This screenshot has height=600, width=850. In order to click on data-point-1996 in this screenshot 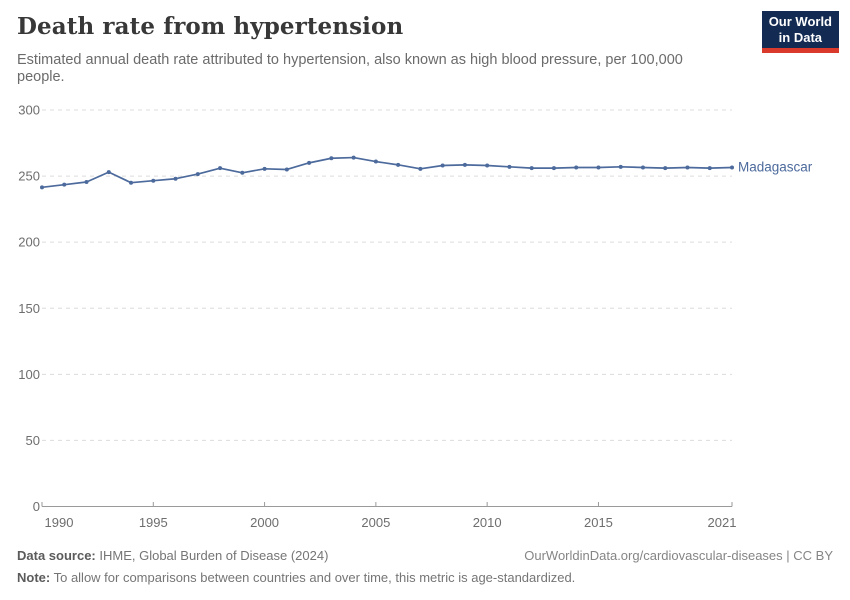, I will do `click(175, 178)`.